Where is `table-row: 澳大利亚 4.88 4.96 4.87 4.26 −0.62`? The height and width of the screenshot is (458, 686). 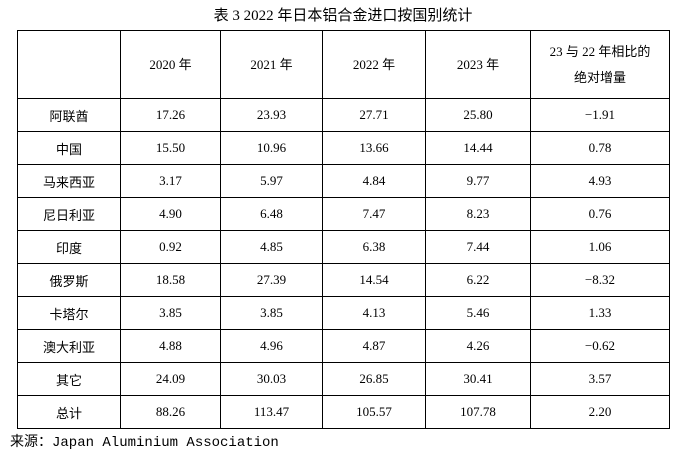 table-row: 澳大利亚 4.88 4.96 4.87 4.26 −0.62 is located at coordinates (343, 346).